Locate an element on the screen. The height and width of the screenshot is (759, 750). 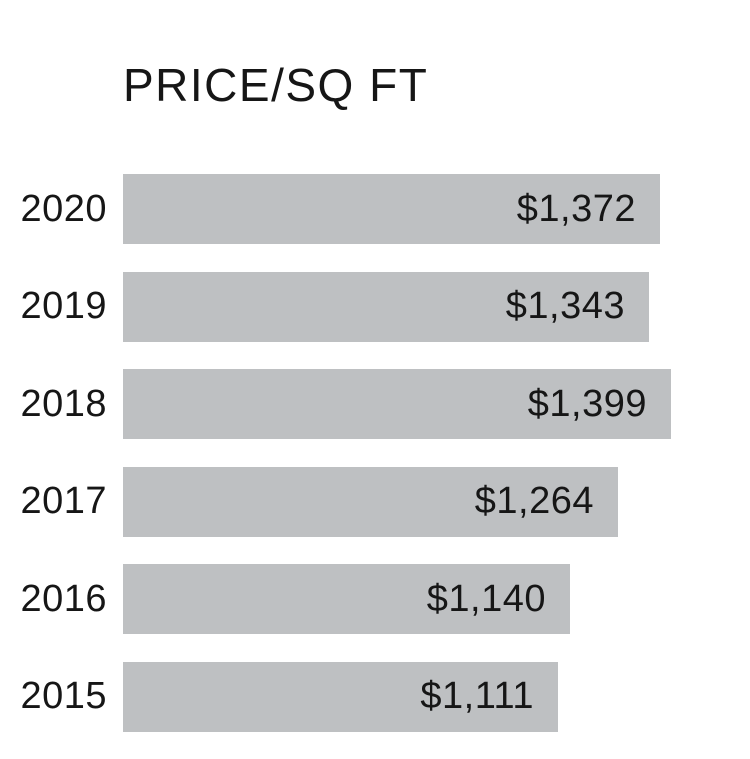
year-label: 2015 is located at coordinates (63, 696).